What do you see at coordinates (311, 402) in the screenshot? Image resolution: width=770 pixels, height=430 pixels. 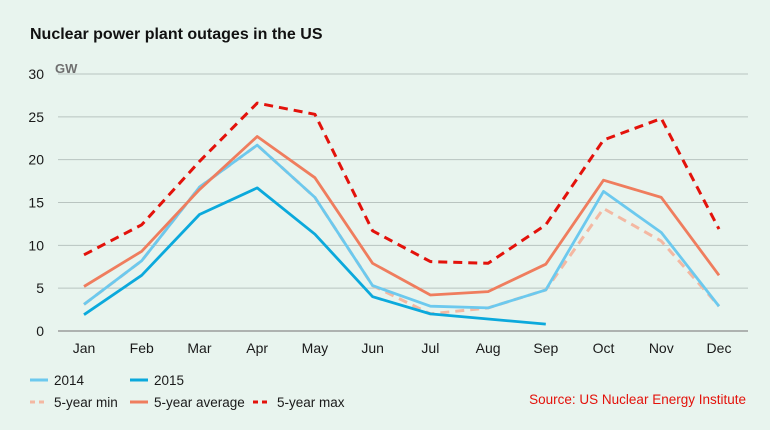 I see `legend-label: 5-year max` at bounding box center [311, 402].